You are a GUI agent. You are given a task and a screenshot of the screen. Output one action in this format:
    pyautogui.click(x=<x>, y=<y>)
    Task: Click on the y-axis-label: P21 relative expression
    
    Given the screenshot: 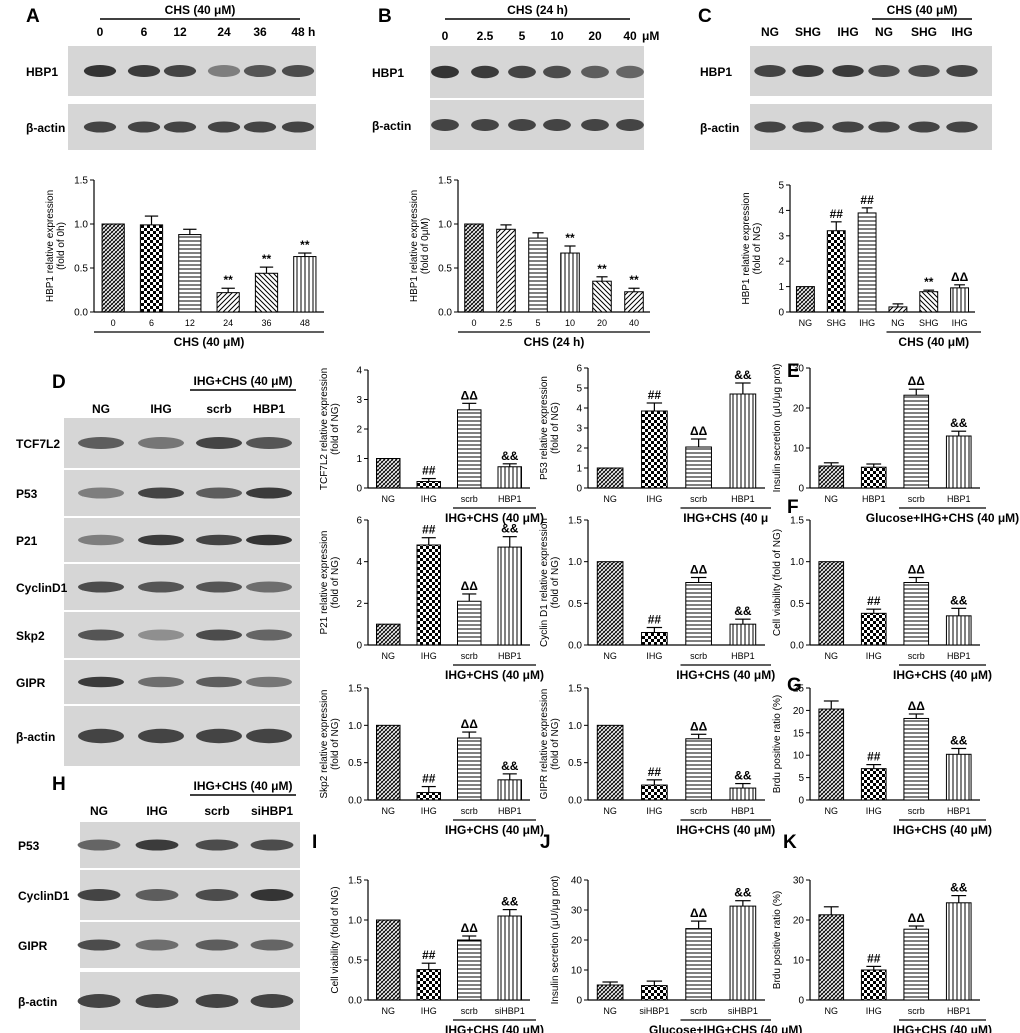 What is the action you would take?
    pyautogui.click(x=324, y=583)
    